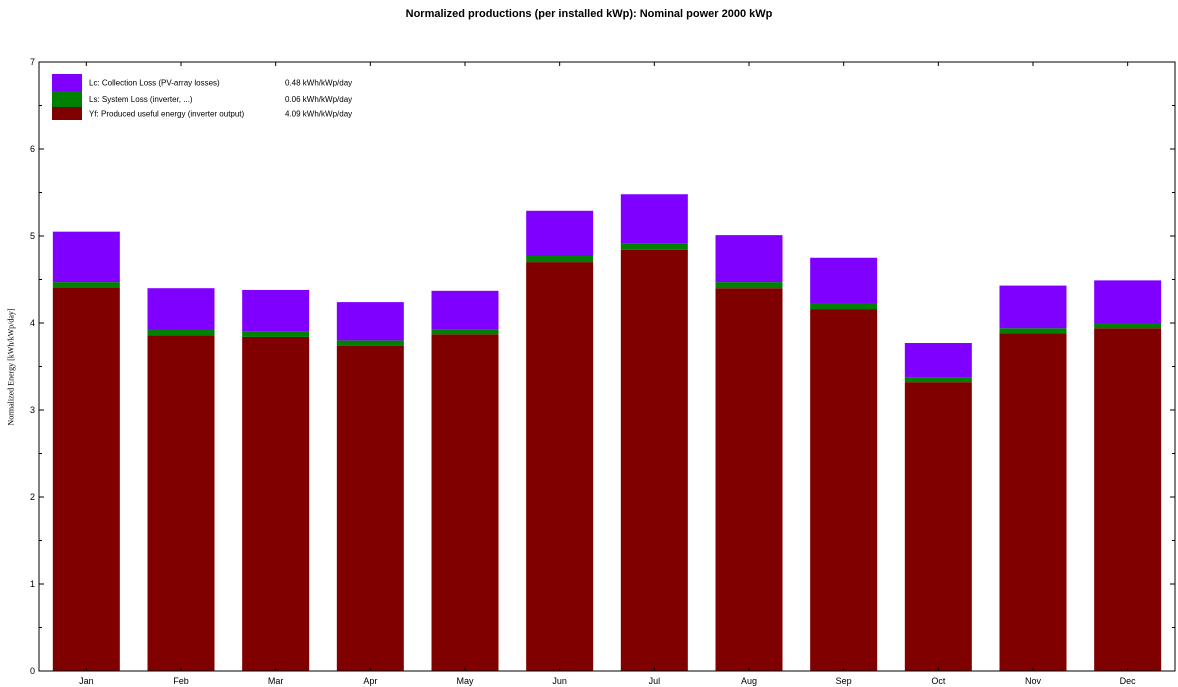 The height and width of the screenshot is (687, 1178). I want to click on legend-value: 4.09 kWh/kWp/day, so click(318, 114).